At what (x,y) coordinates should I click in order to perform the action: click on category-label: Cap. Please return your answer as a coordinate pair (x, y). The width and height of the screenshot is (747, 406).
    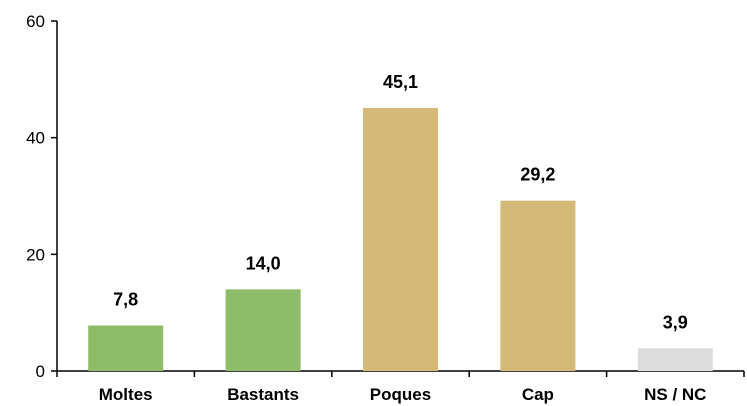
    Looking at the image, I should click on (538, 394).